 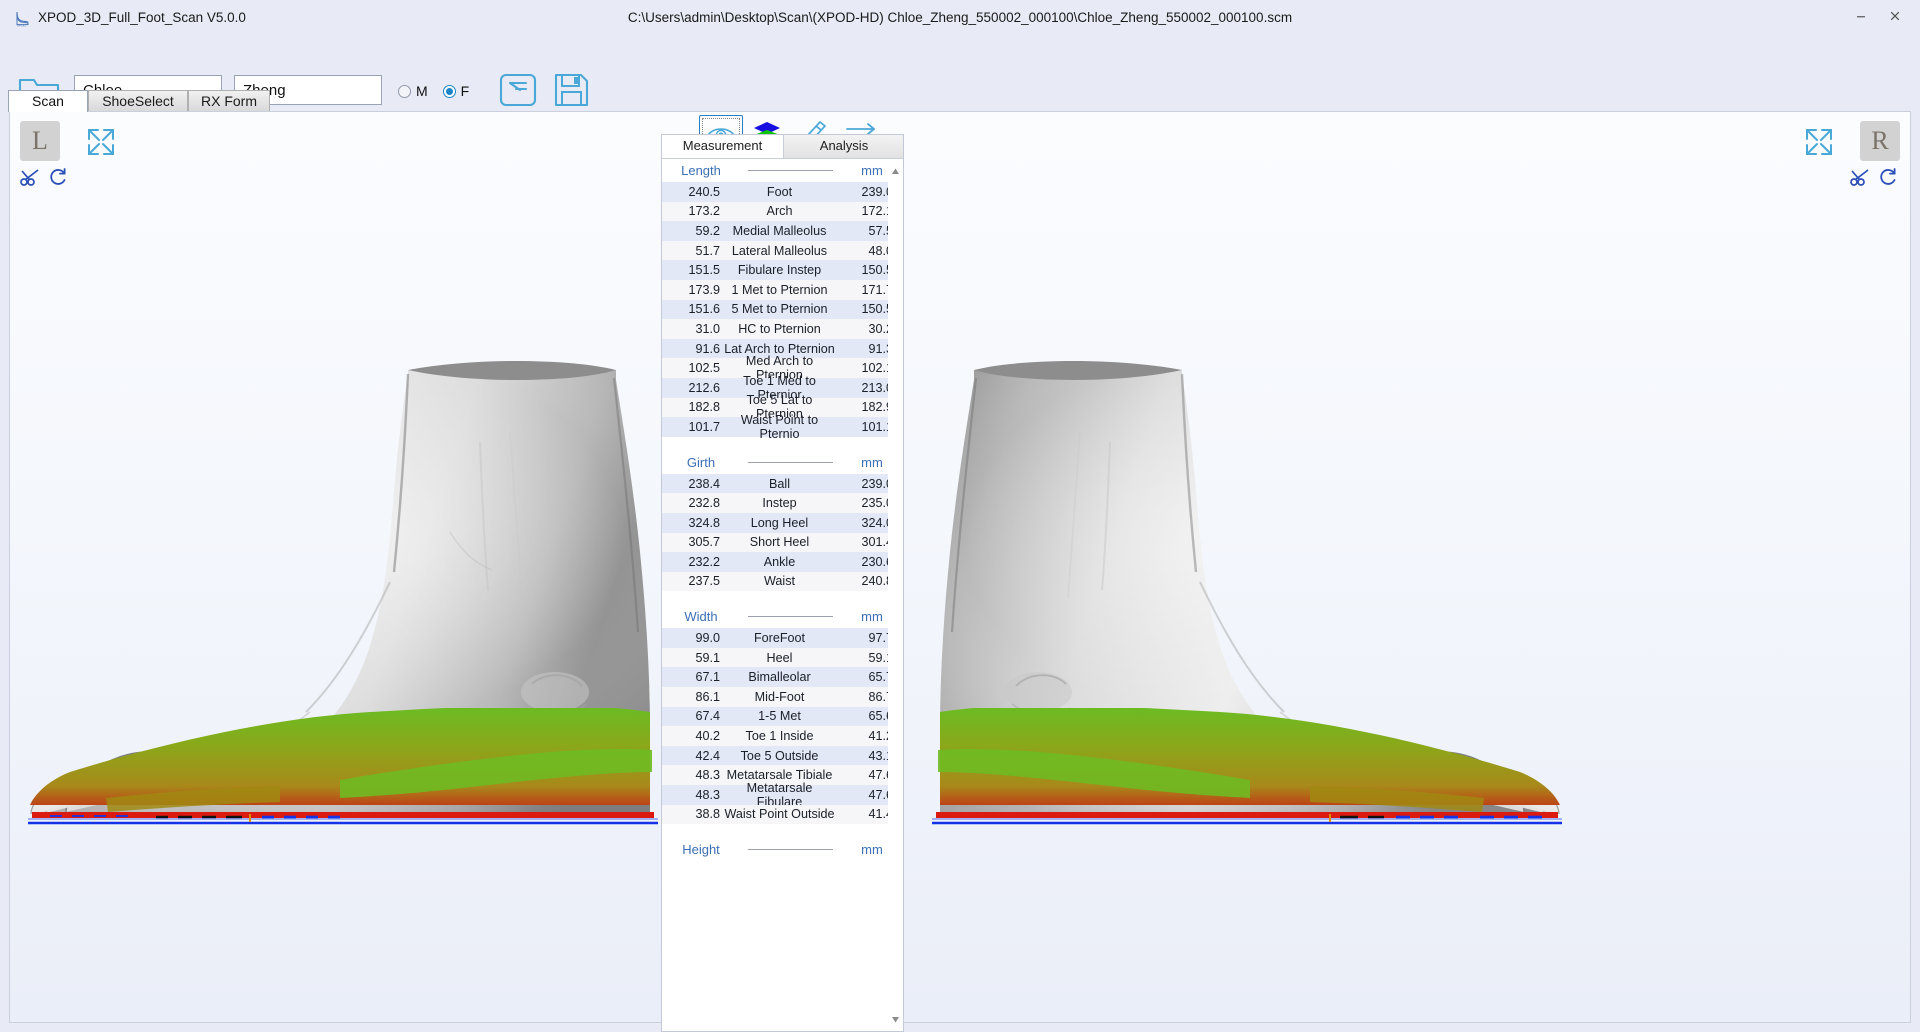 I want to click on measurement-row: 232.2 Ankle 230.6, so click(x=782, y=562).